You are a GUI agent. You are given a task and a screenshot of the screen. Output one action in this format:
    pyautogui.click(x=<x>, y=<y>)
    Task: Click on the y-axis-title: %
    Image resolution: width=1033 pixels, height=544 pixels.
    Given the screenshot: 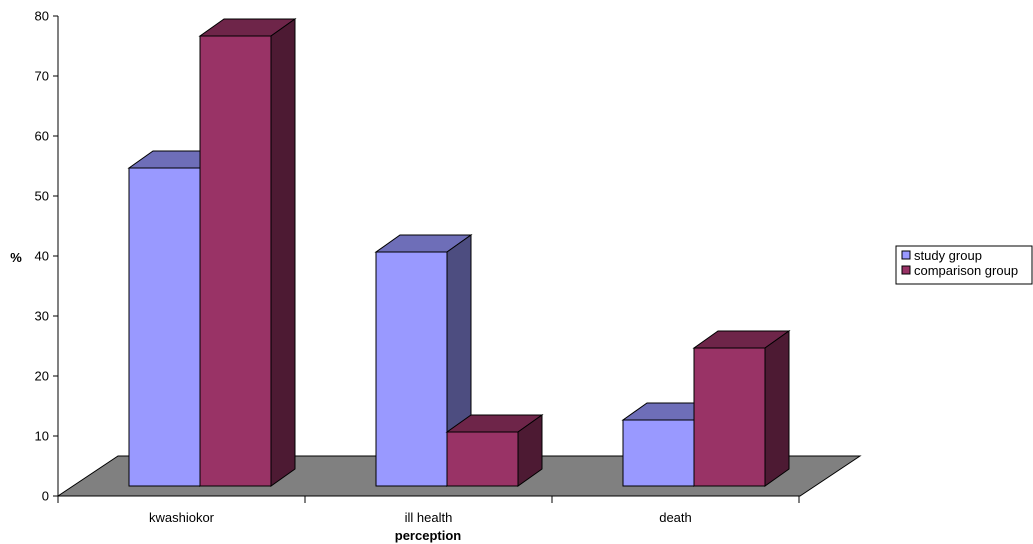 What is the action you would take?
    pyautogui.click(x=16, y=257)
    